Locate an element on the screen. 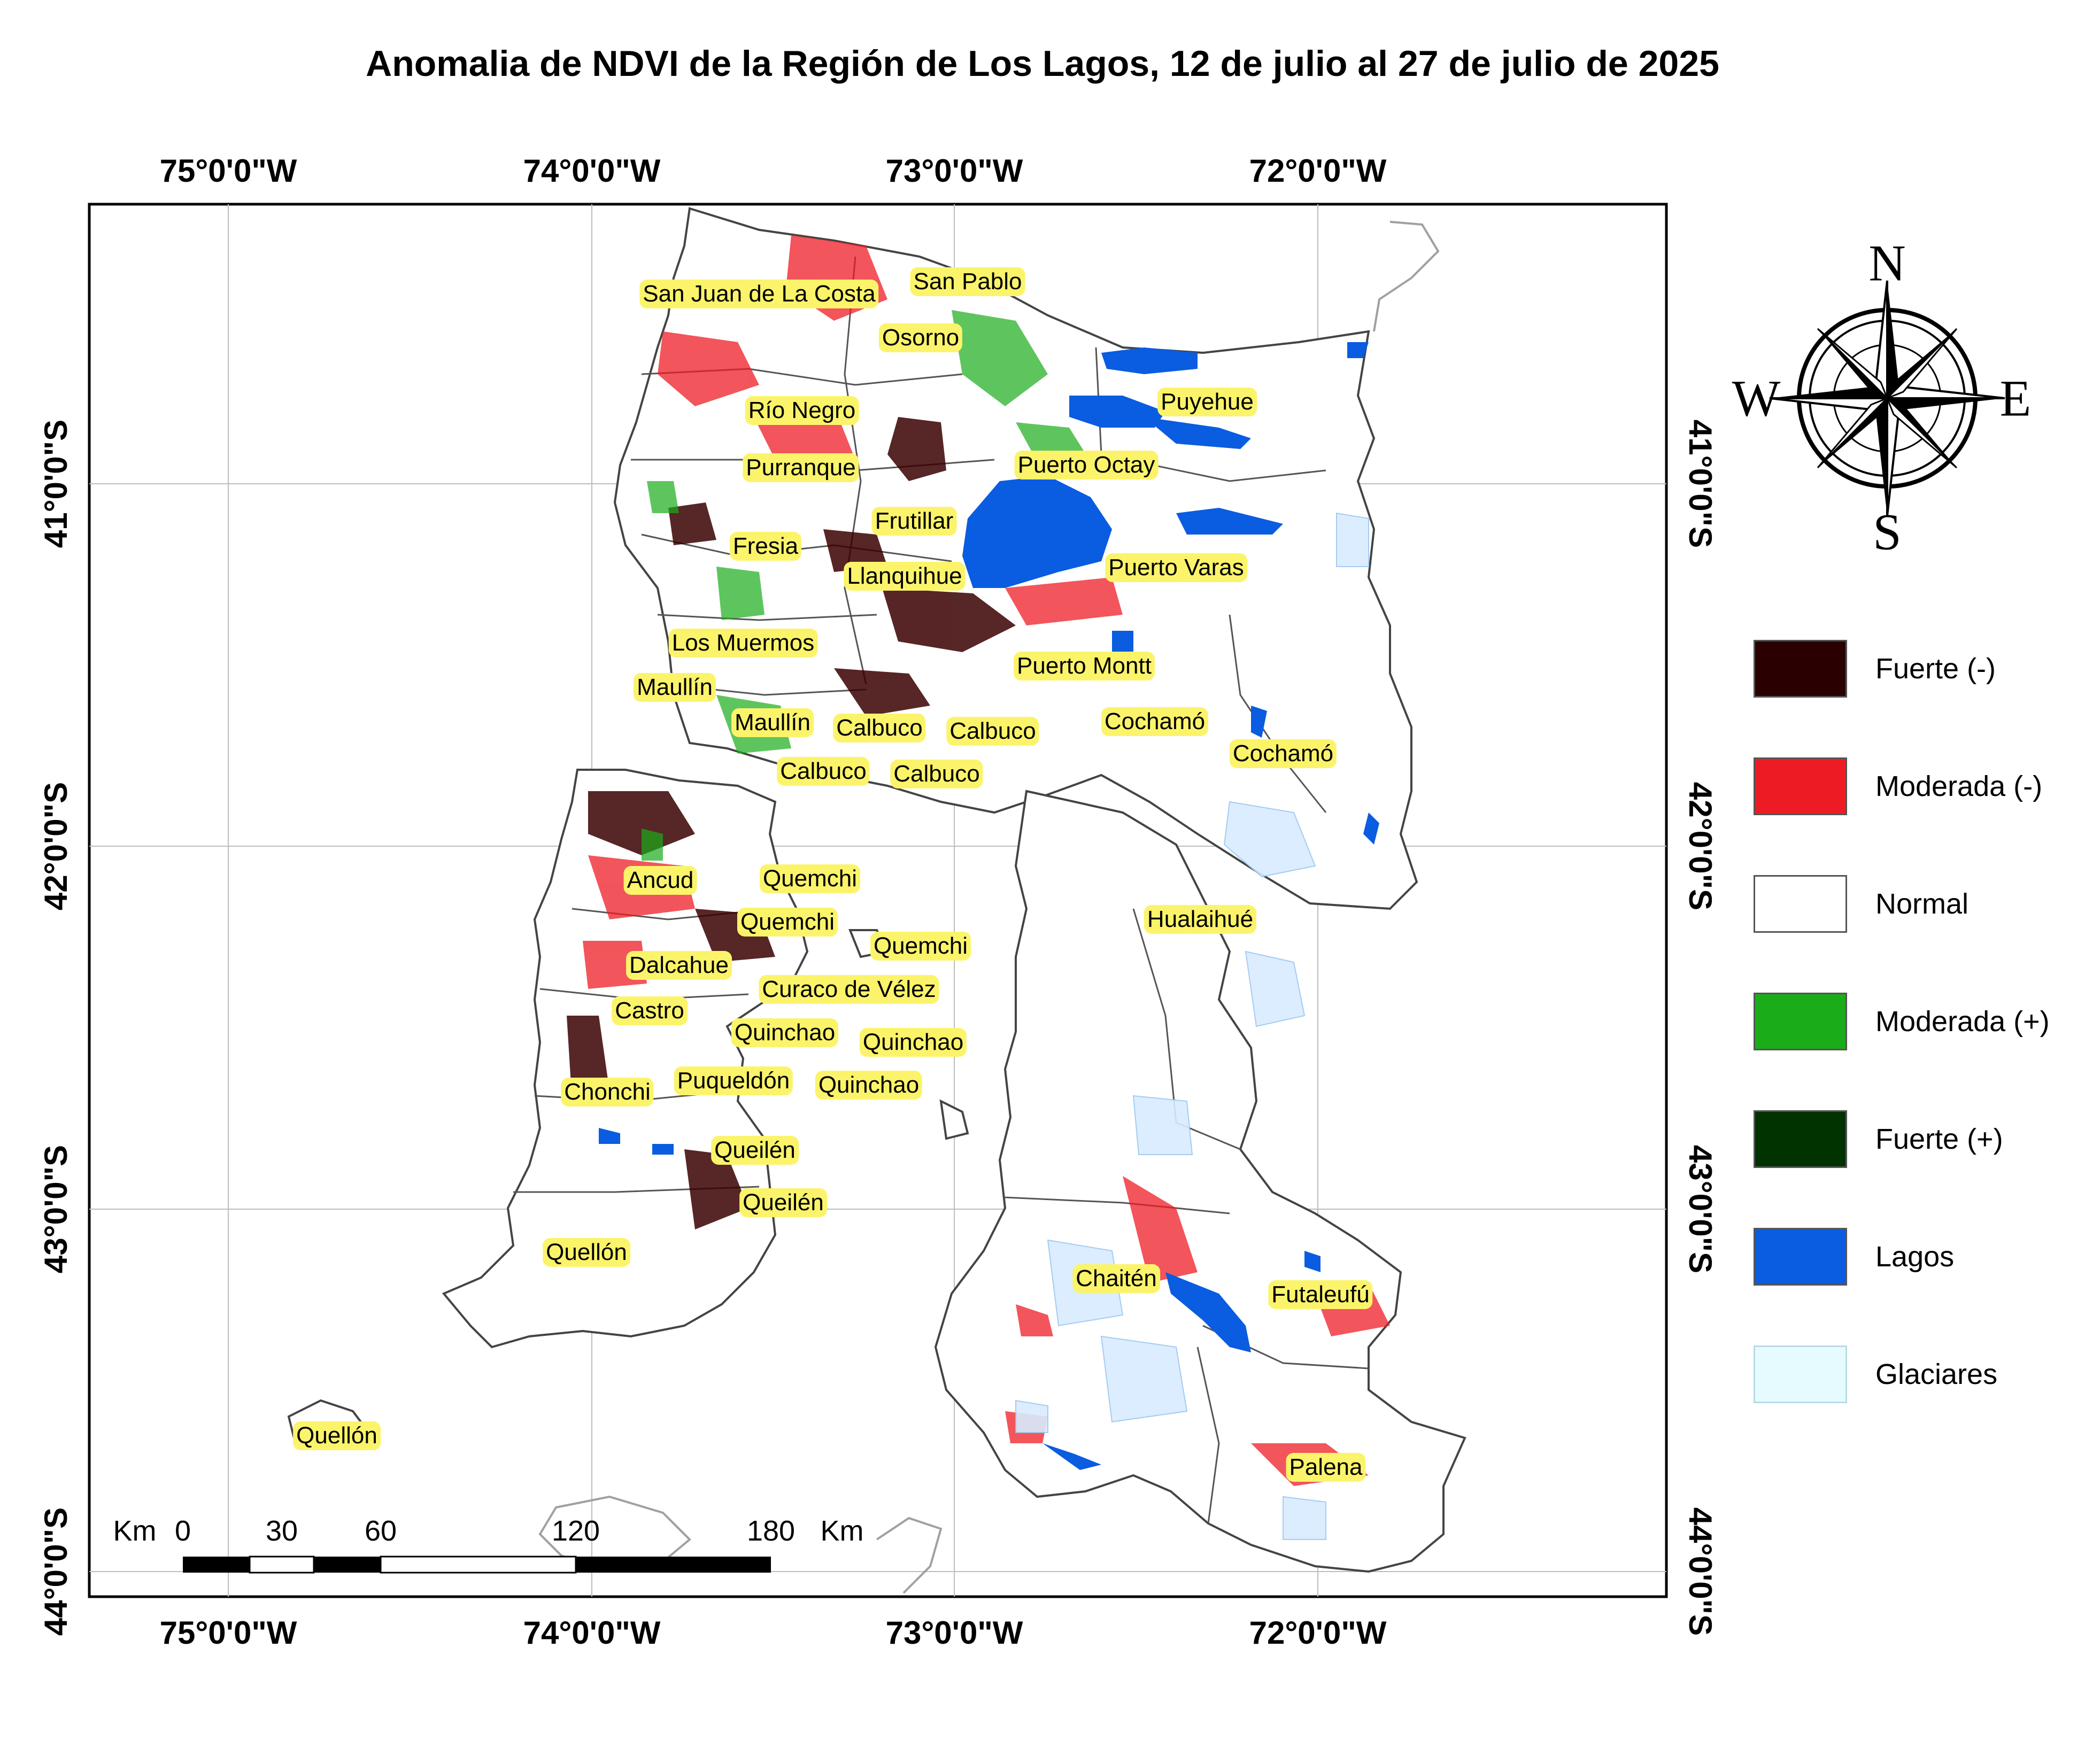  compass-east-label: E is located at coordinates (2015, 398).